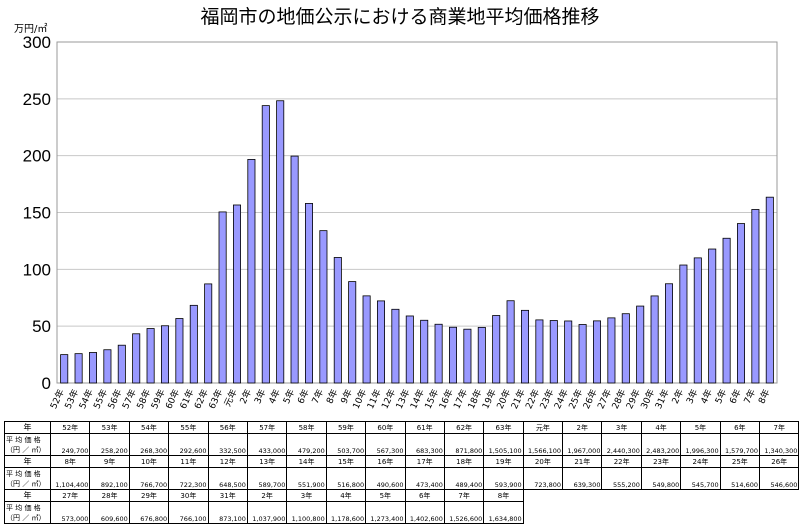  What do you see at coordinates (227, 512) in the screenshot?
I see `price-cell: 873,100` at bounding box center [227, 512].